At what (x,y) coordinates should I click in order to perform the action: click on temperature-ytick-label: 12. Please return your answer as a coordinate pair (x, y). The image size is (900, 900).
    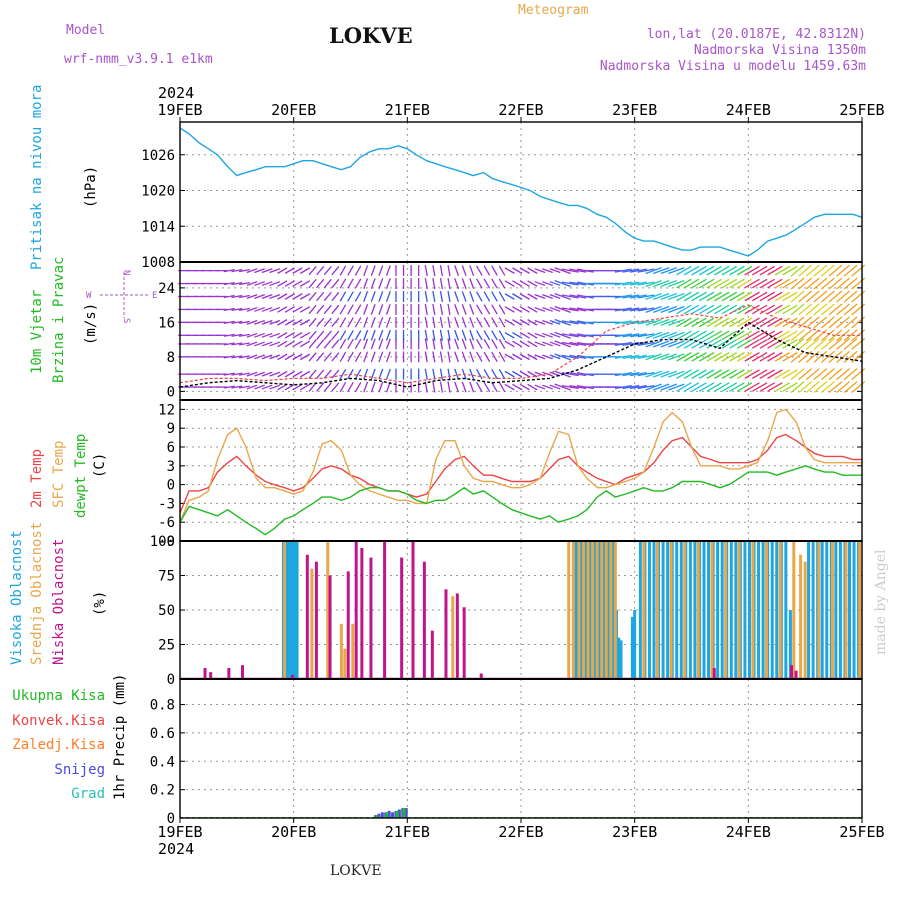
    Looking at the image, I should click on (166, 410).